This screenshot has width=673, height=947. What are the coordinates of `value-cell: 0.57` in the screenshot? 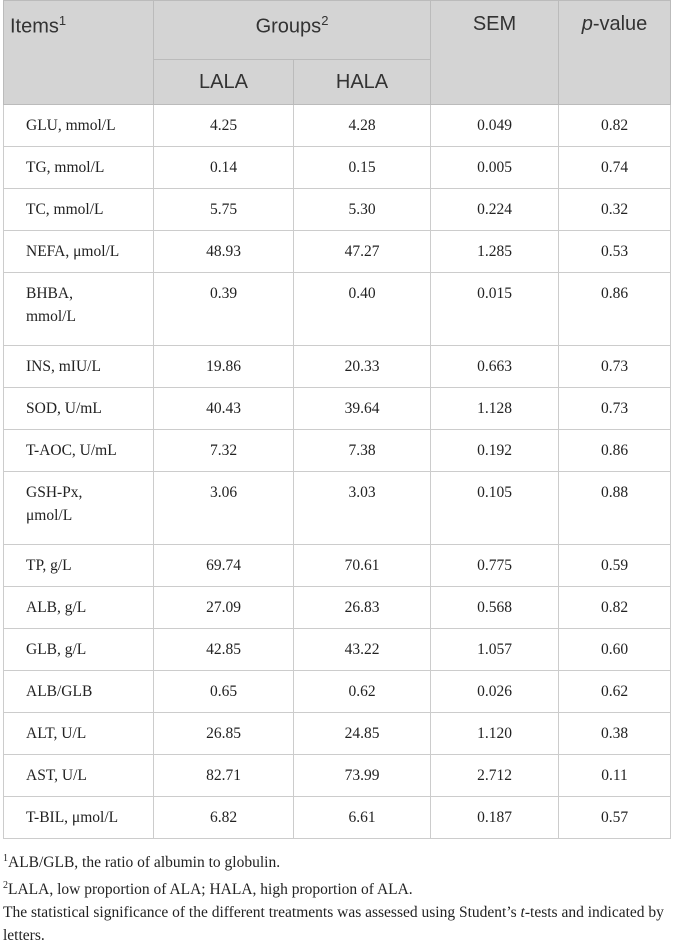 It's located at (615, 817).